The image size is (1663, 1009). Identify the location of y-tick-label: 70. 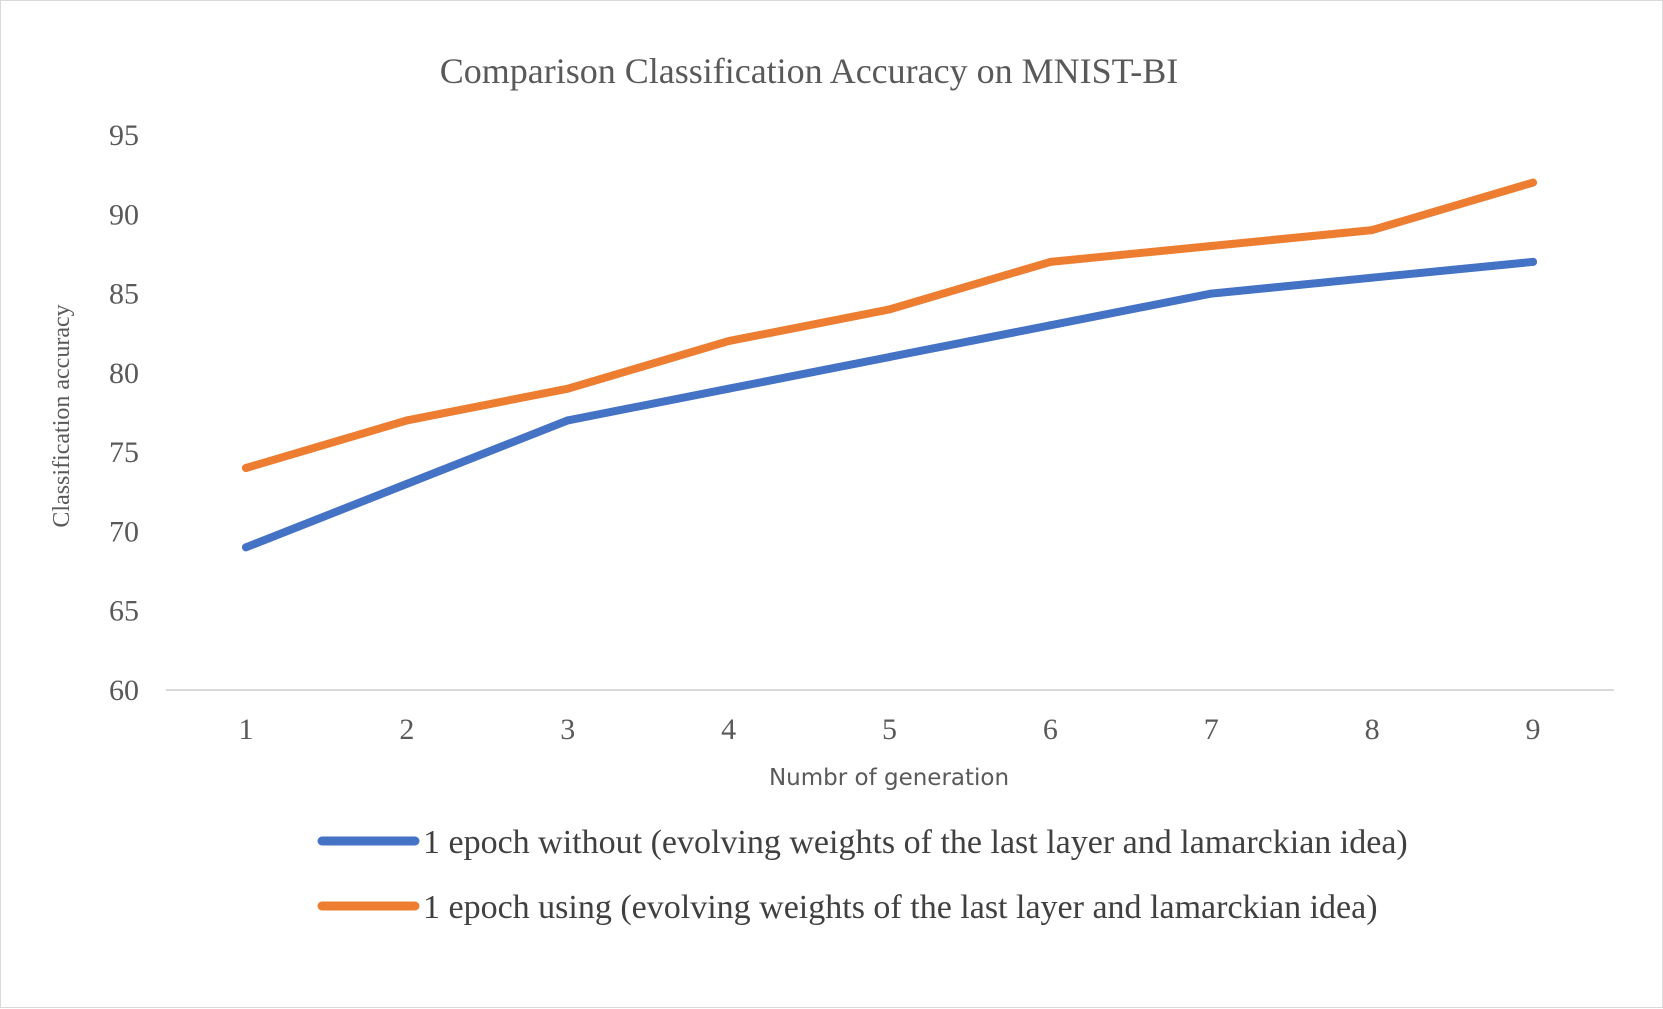
(124, 531).